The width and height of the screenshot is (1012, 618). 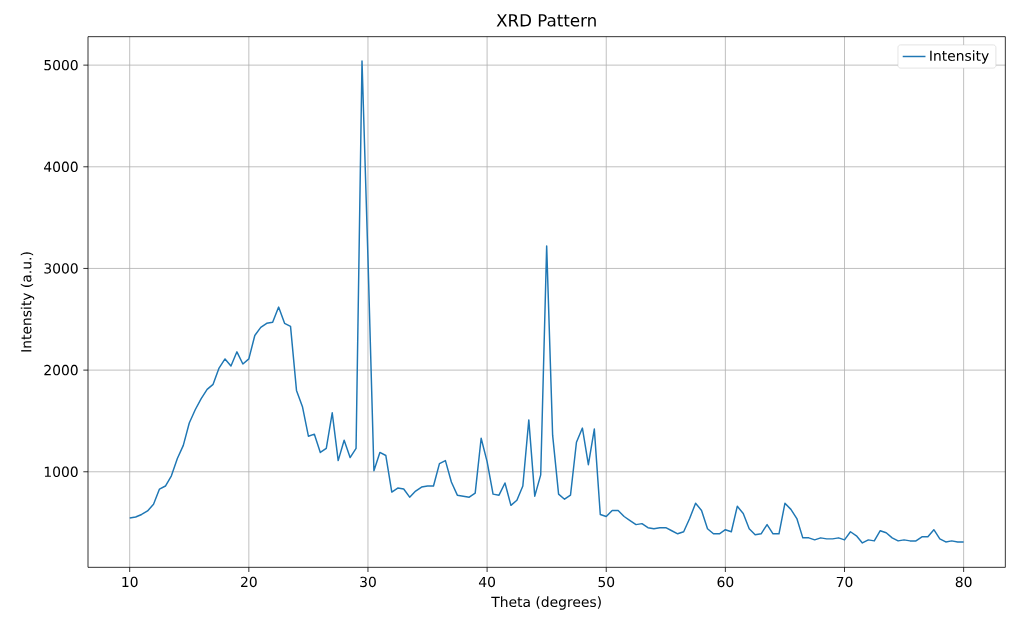 What do you see at coordinates (486, 582) in the screenshot?
I see `x-tick-label: 40` at bounding box center [486, 582].